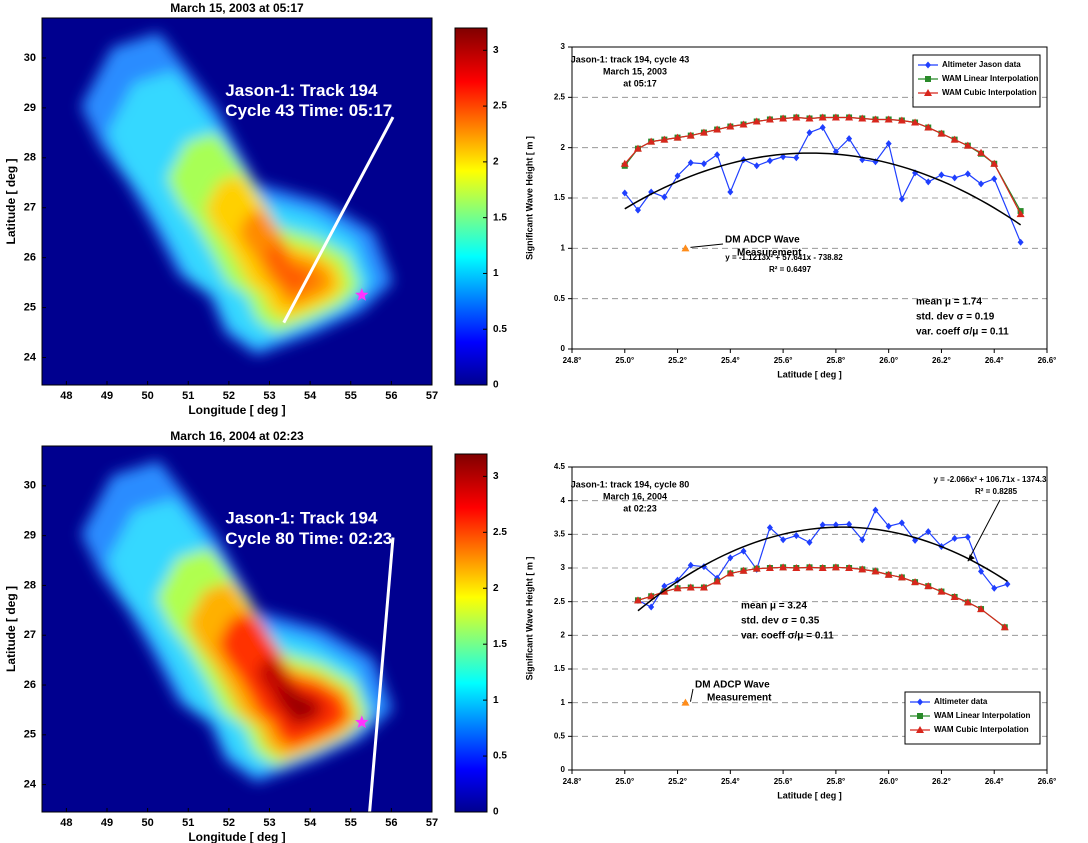 The image size is (1088, 843). I want to click on statistic: std. dev σ = 0.35, so click(780, 621).